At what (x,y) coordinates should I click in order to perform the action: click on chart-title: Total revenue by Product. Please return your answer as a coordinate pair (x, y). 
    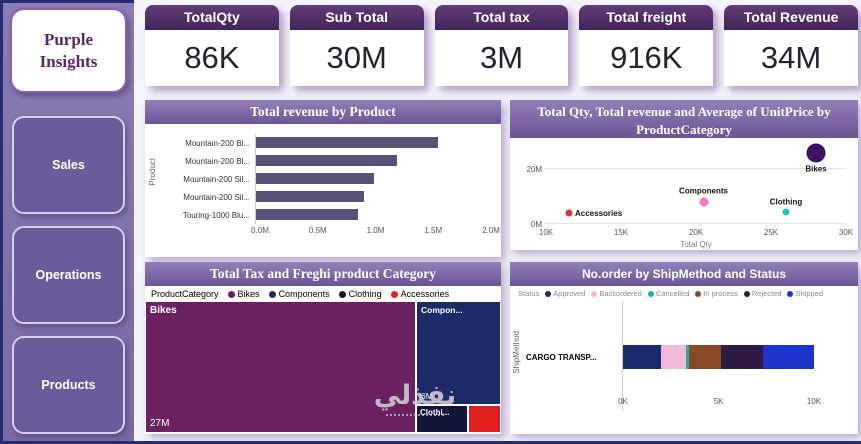
    Looking at the image, I should click on (323, 112).